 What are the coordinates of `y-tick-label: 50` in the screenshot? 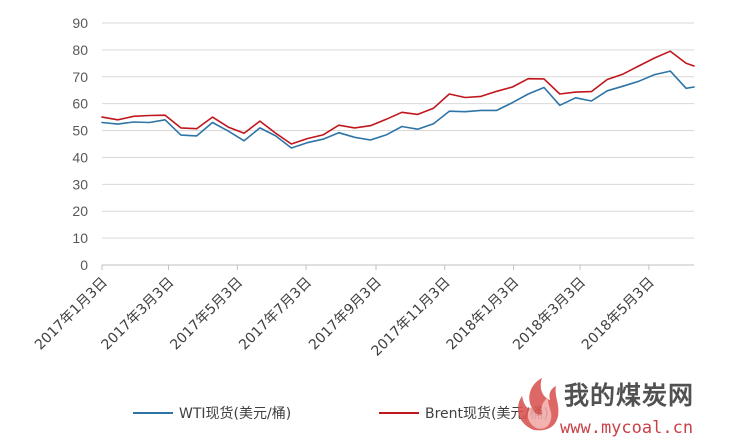 It's located at (80, 131).